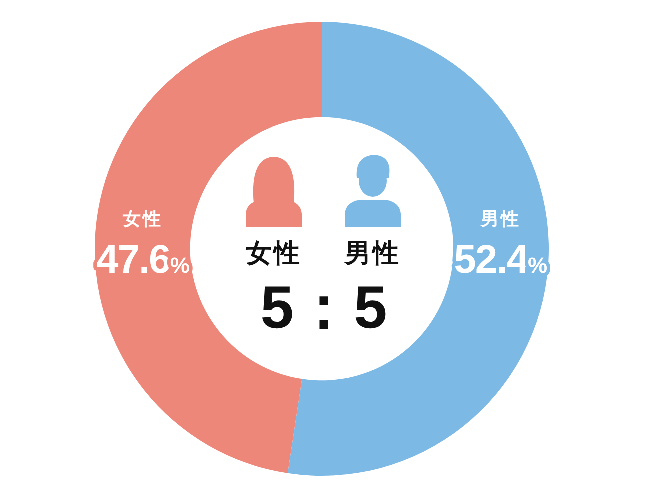 Image resolution: width=650 pixels, height=500 pixels. Describe the element at coordinates (373, 253) in the screenshot. I see `annotation: 男性` at that location.